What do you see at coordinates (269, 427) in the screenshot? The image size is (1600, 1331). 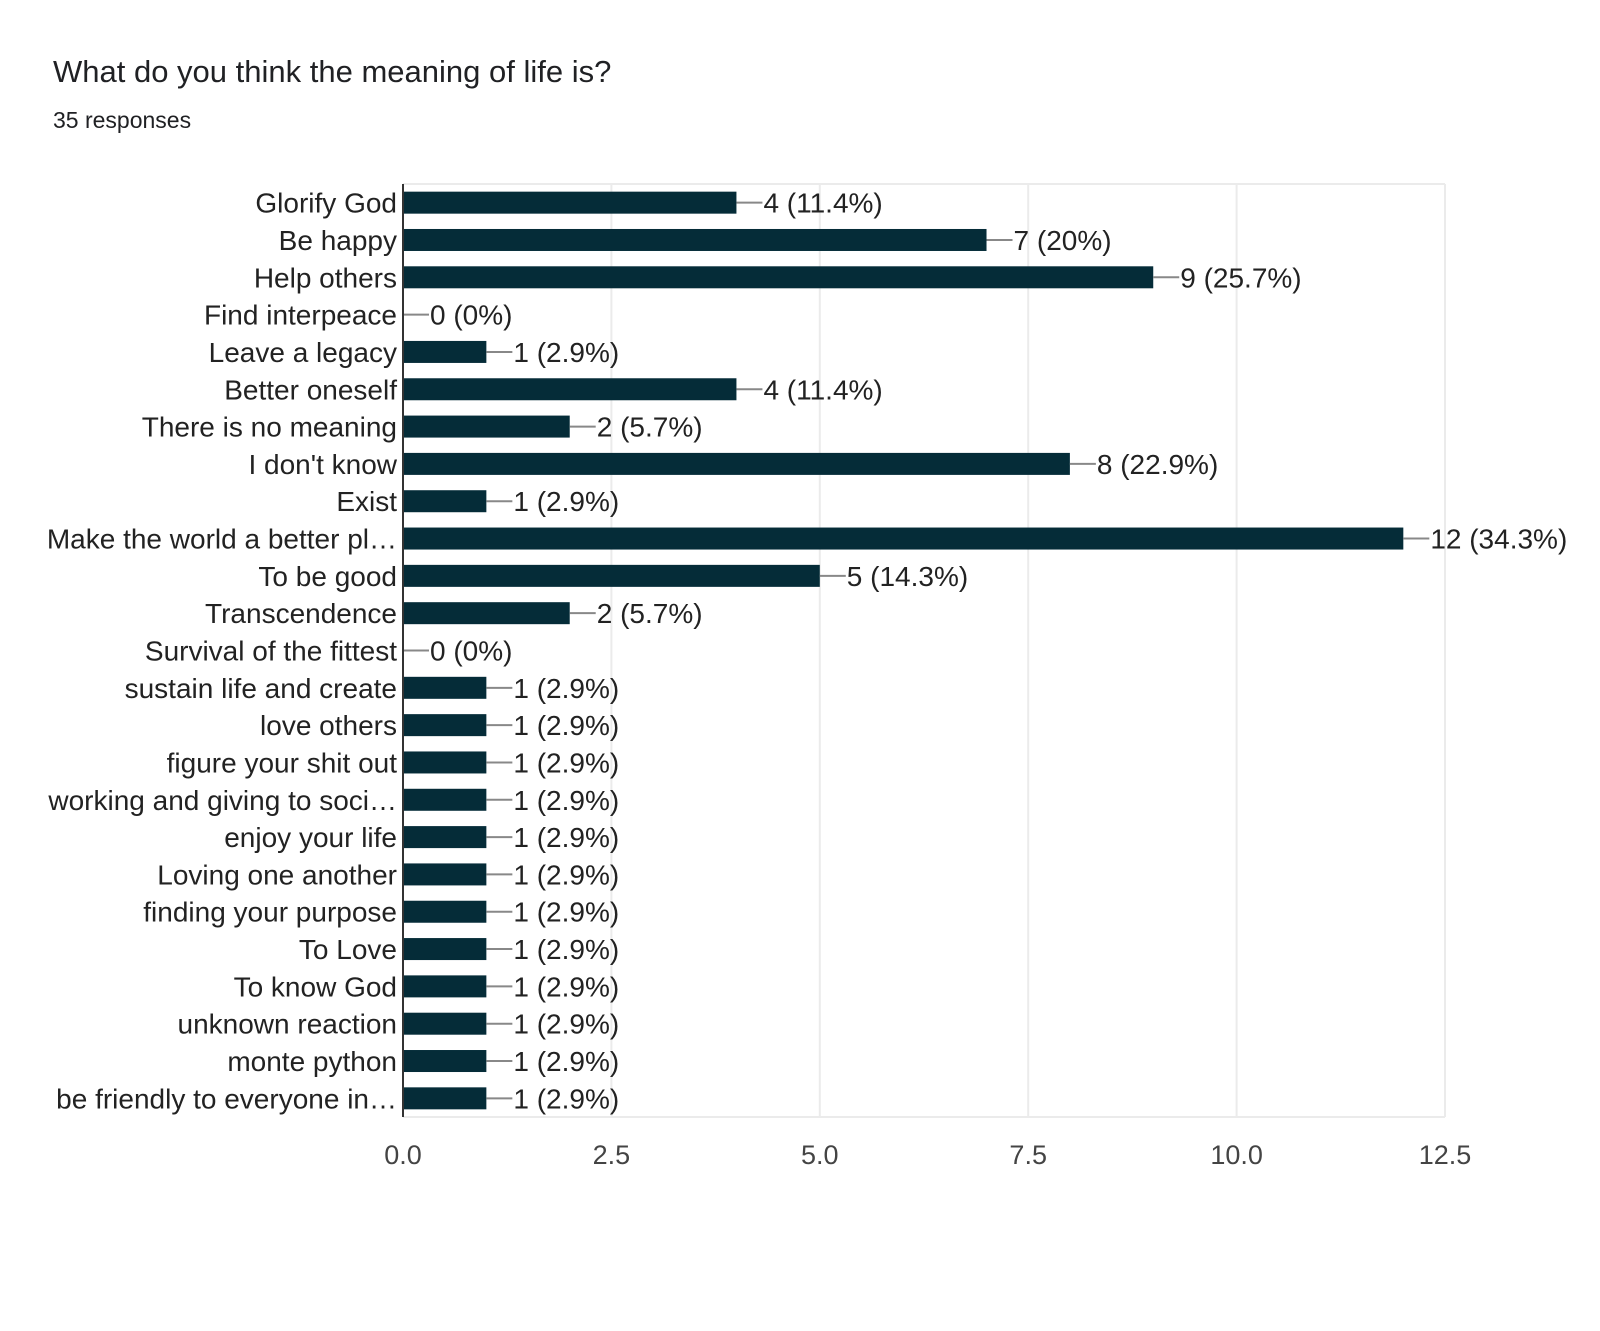 I see `category-label: There is no meaning` at bounding box center [269, 427].